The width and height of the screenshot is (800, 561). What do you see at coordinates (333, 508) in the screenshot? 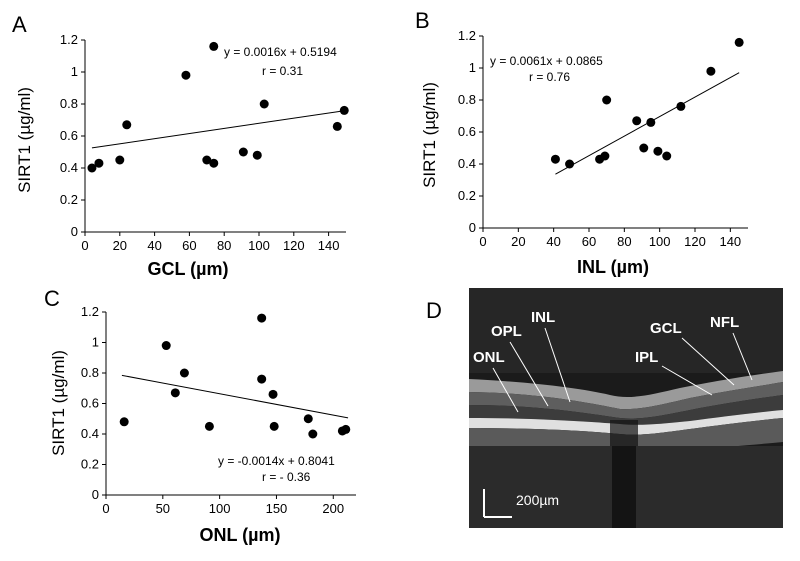
I see `x-tick-label-c: 200` at bounding box center [333, 508].